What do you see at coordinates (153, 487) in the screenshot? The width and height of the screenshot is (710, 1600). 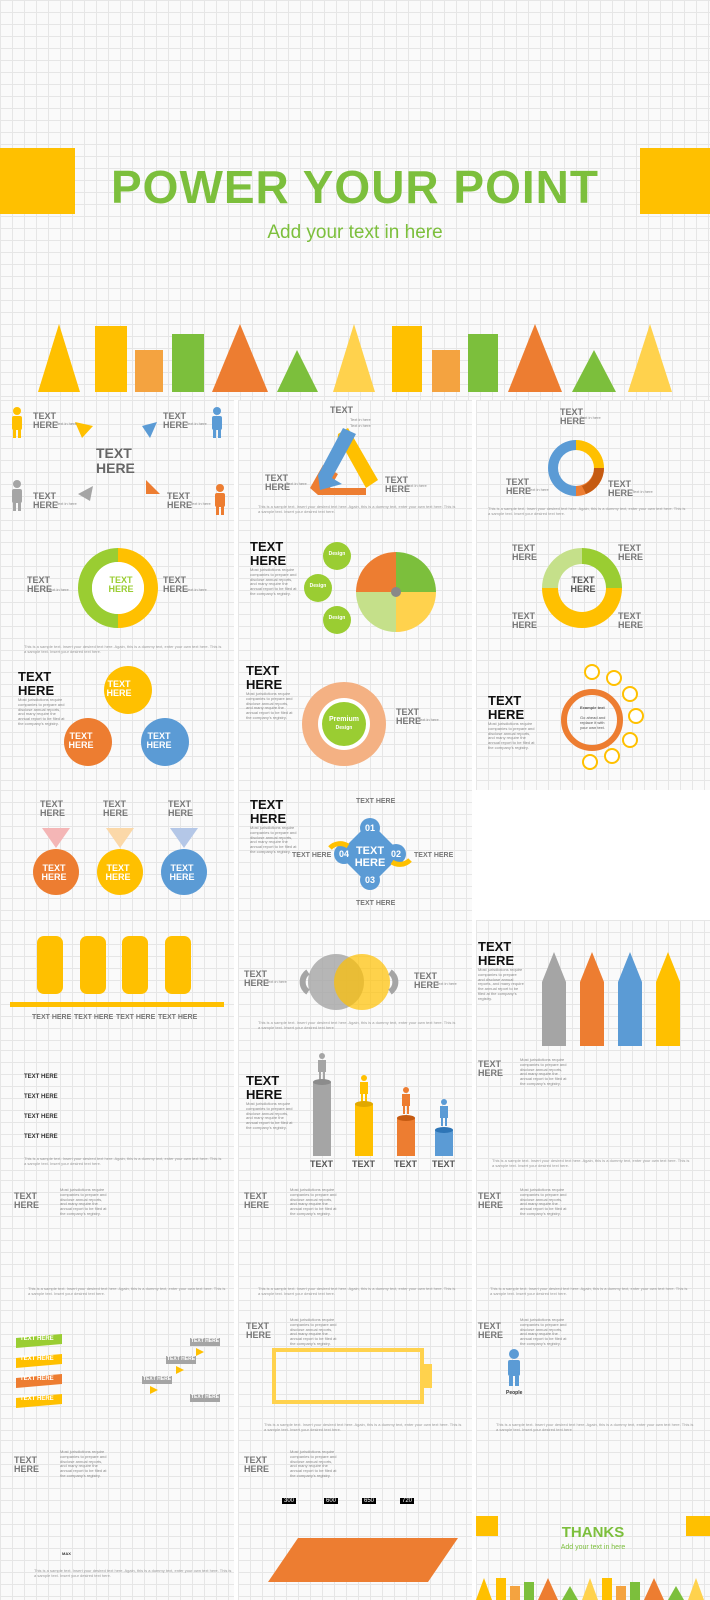 I see `triangle-orange` at bounding box center [153, 487].